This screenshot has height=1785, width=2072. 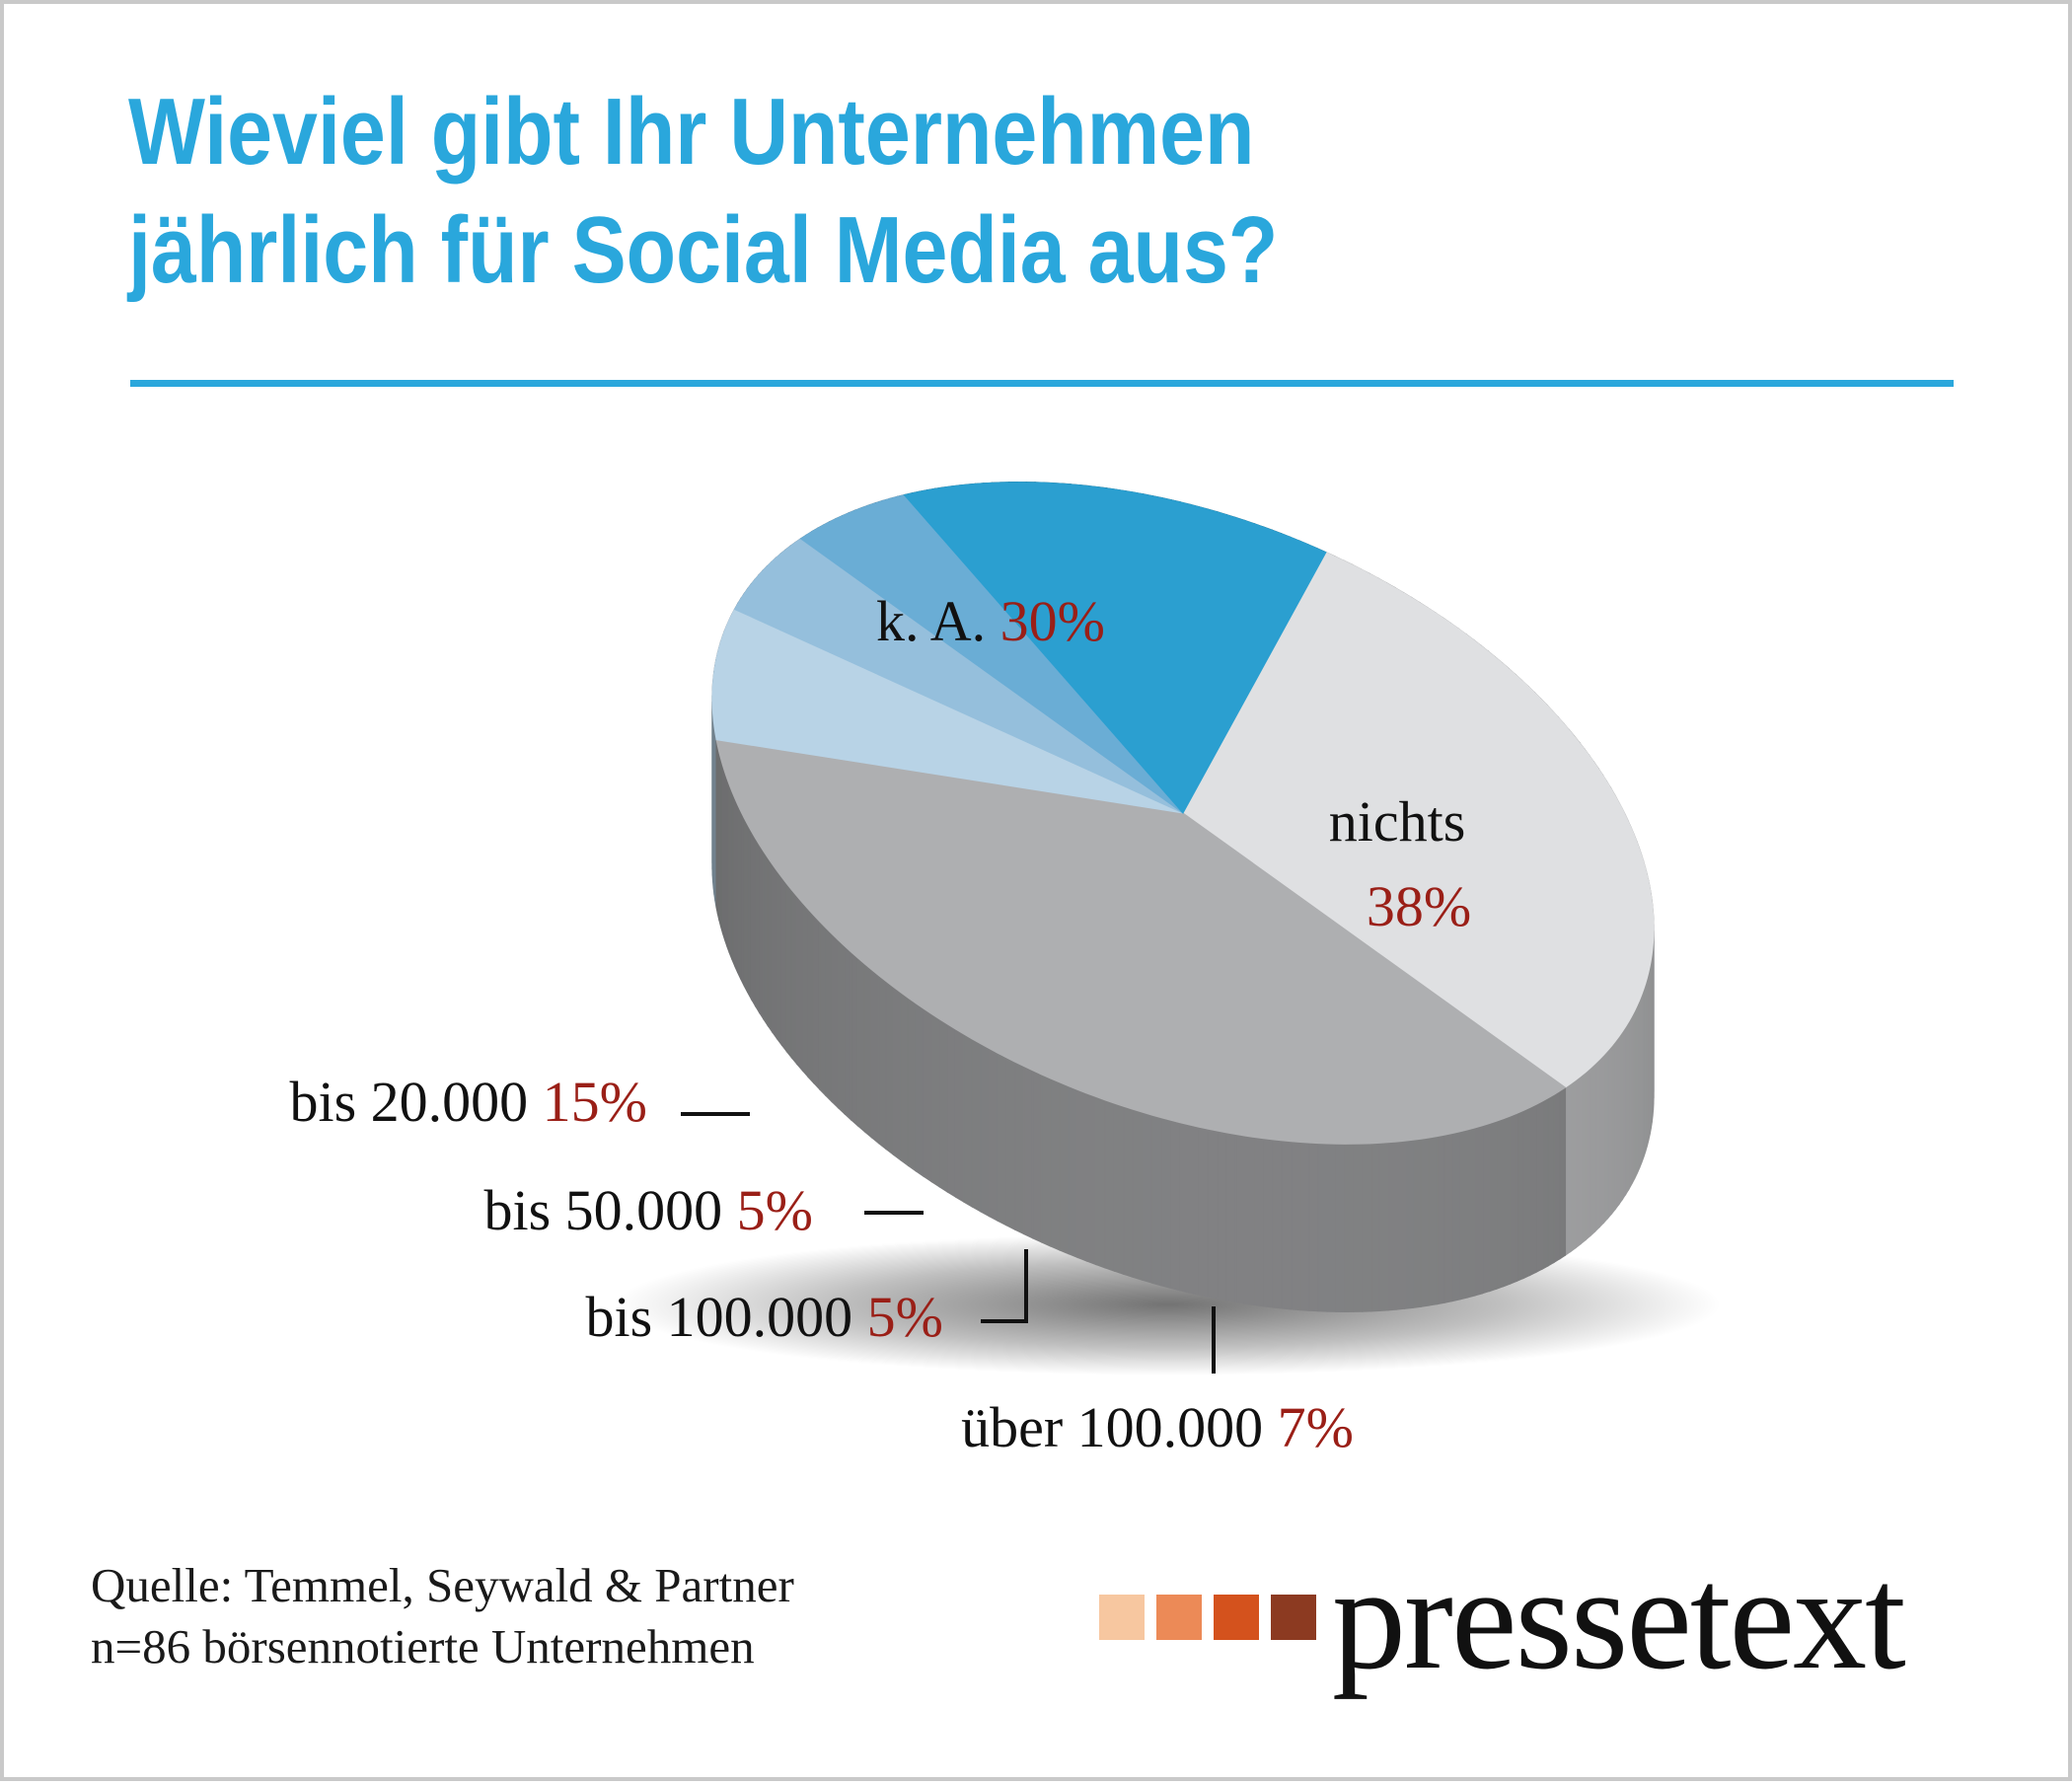 What do you see at coordinates (610, 1210) in the screenshot?
I see `label-bis-50000-name: bis 50.000` at bounding box center [610, 1210].